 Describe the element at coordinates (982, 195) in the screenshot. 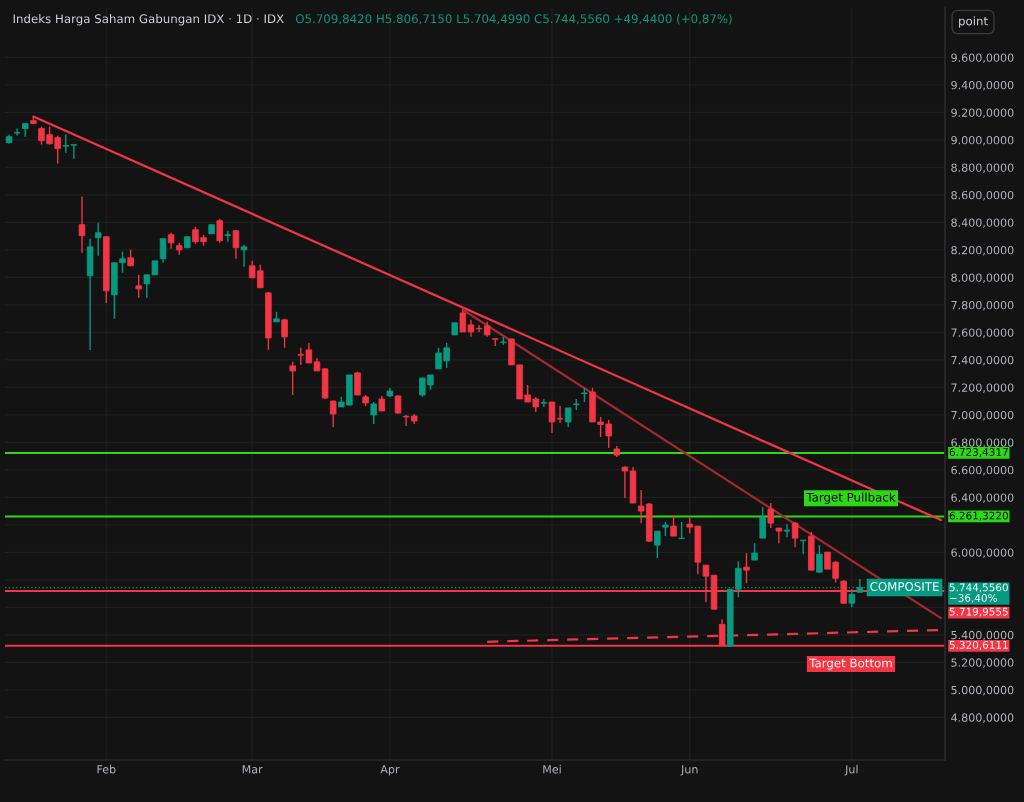

I see `y-tick-label: 8.600,0000` at that location.